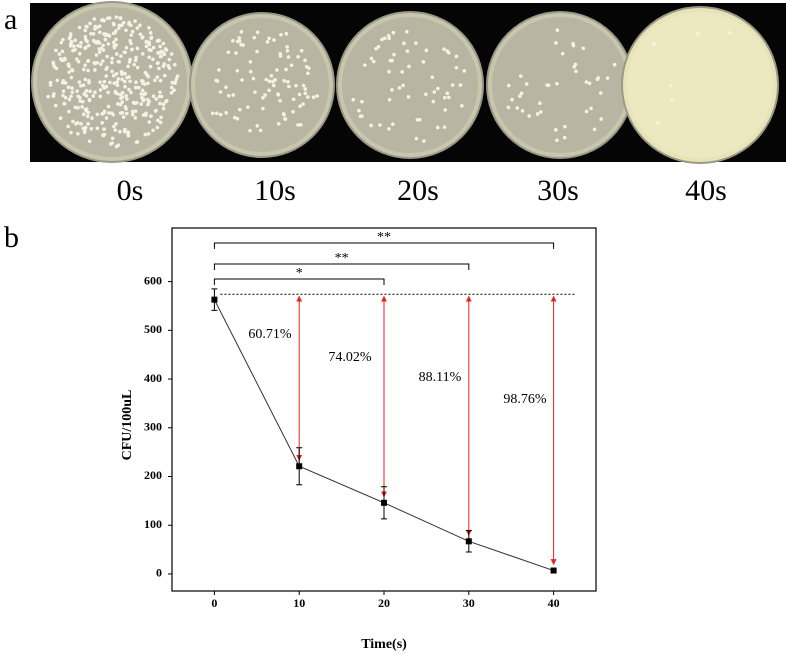 The height and width of the screenshot is (657, 786). I want to click on x-tick-label: 40, so click(554, 603).